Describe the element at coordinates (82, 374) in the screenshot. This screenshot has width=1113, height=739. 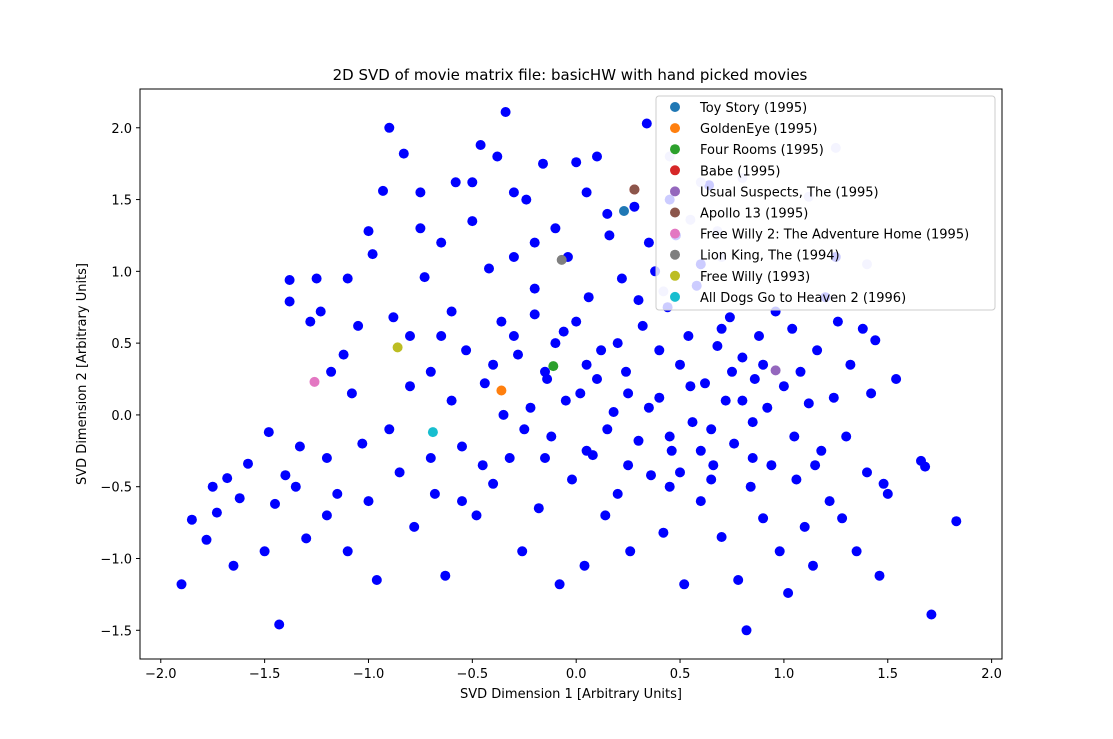
I see `y-axis-label: SVD Dimension 2 [Arbitrary Units]` at that location.